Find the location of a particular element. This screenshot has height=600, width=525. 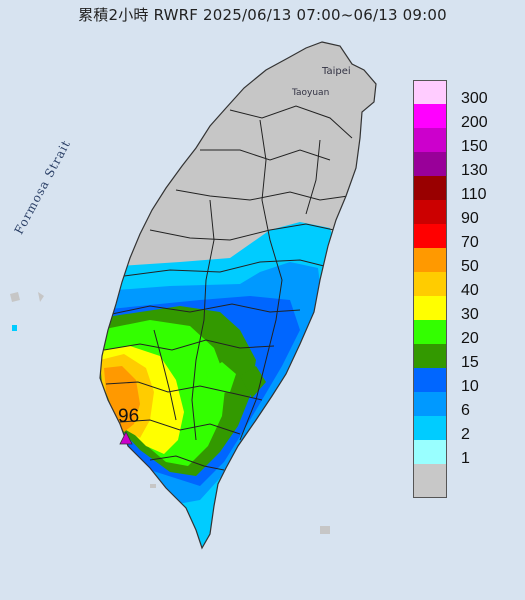

legend-label: 50 is located at coordinates (470, 266).